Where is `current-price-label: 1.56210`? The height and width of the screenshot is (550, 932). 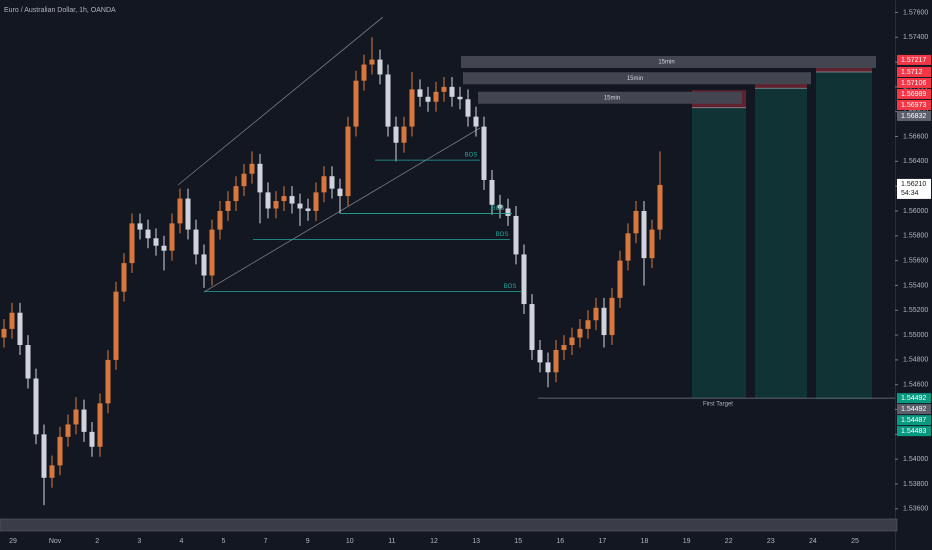 current-price-label: 1.56210 is located at coordinates (913, 184).